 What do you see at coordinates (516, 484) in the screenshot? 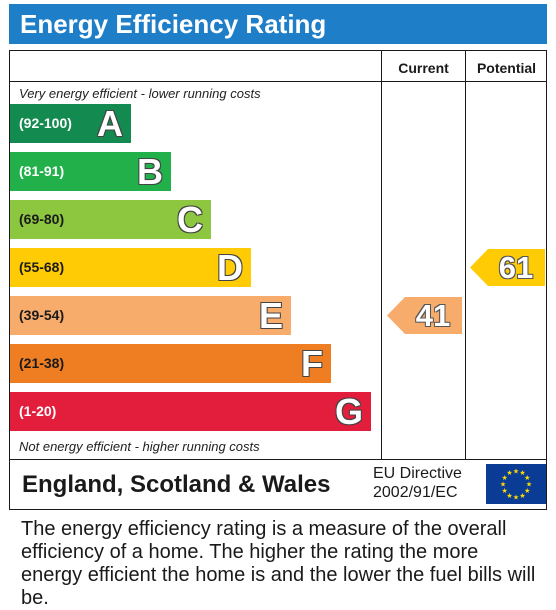
I see `eu-flag-icon: ★ ★ ★ ★ ★ ★ ★ ★ ★ ★ ★ ★` at bounding box center [516, 484].